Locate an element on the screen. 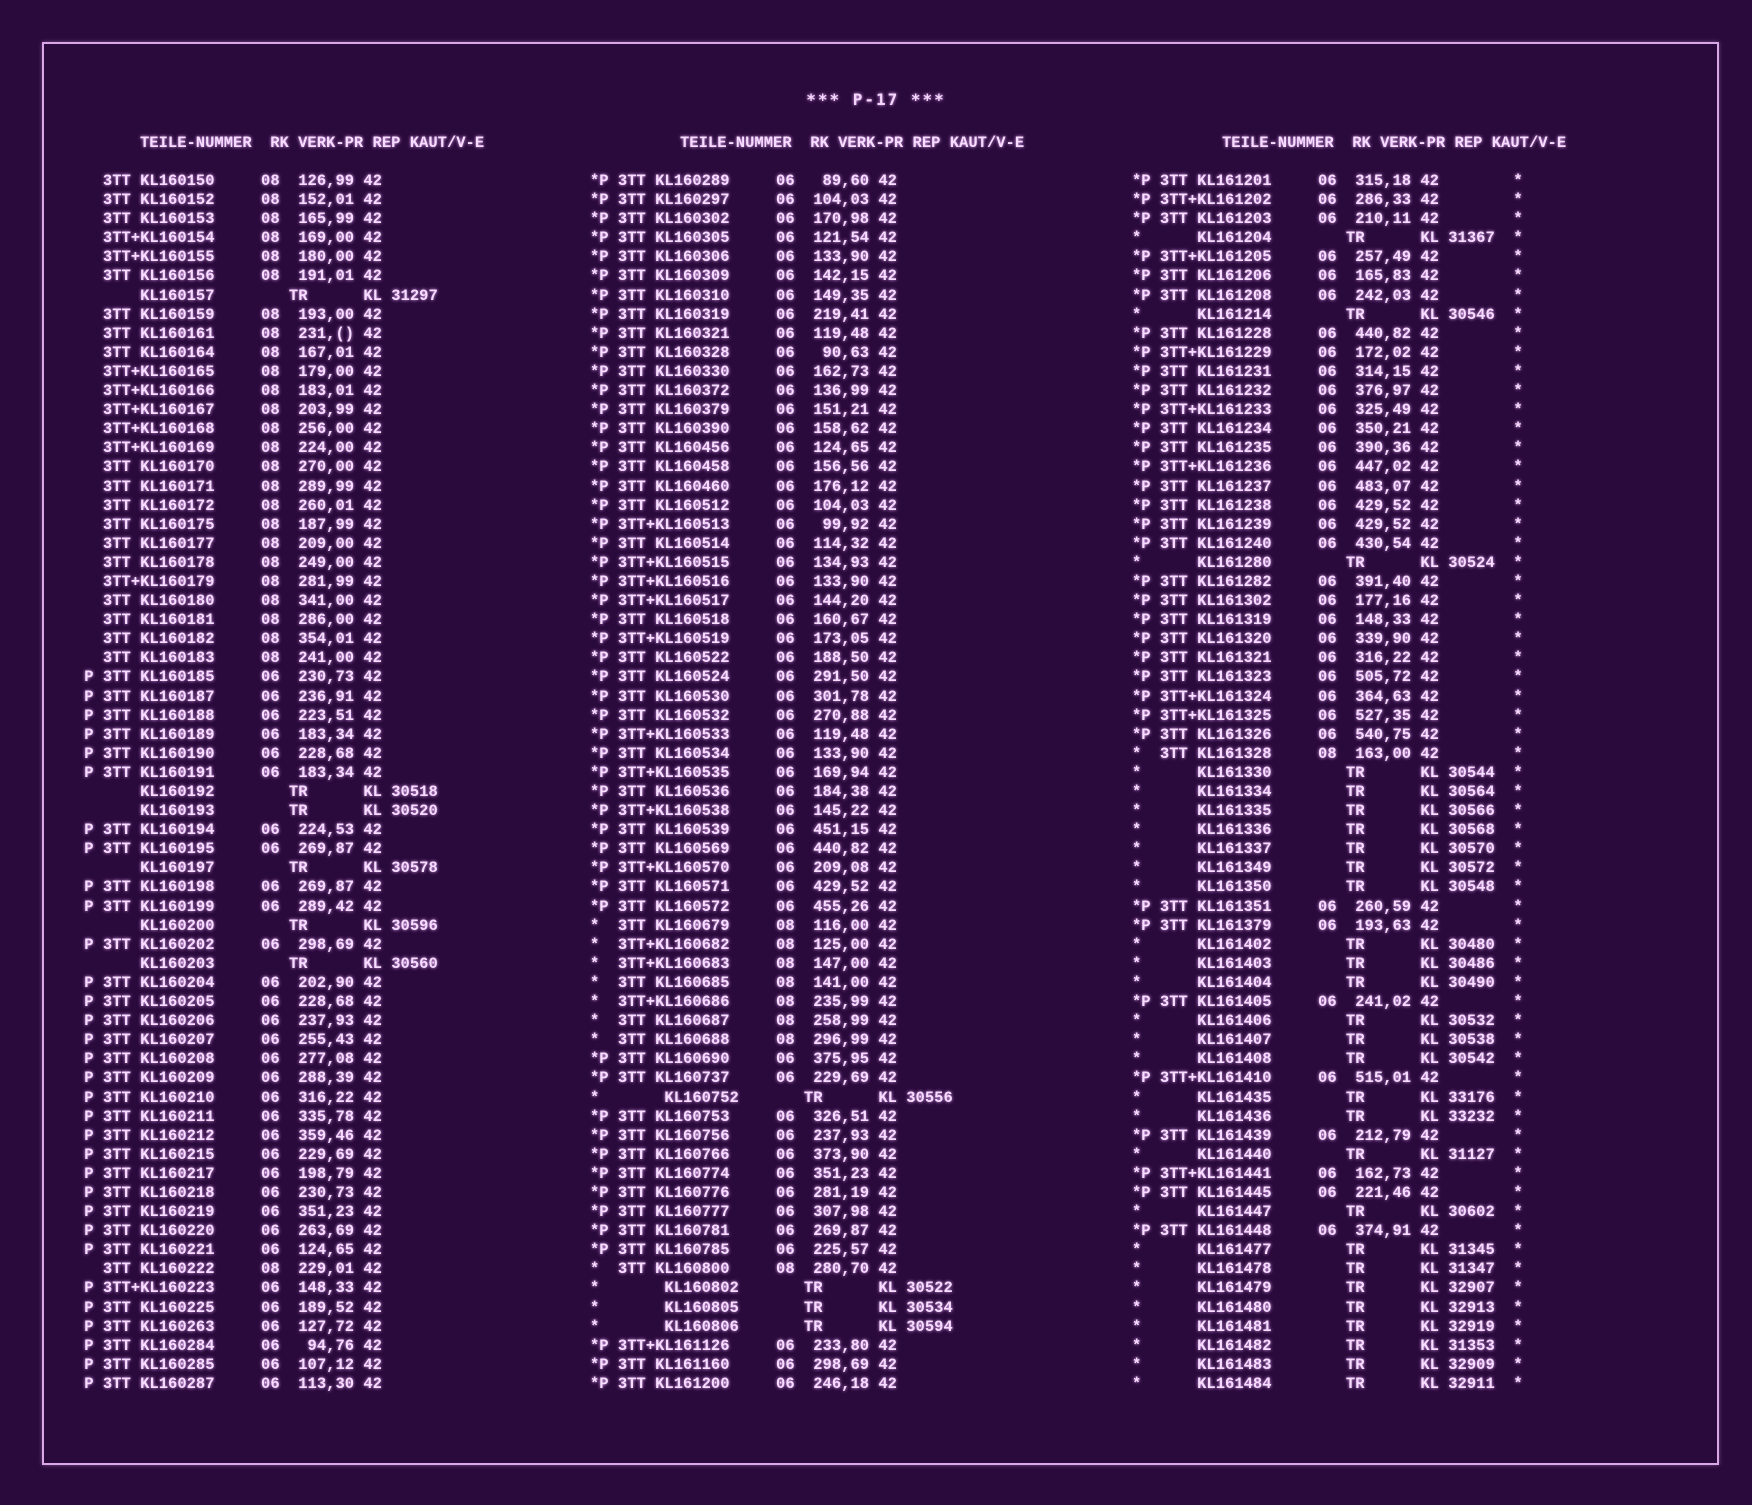 This screenshot has height=1505, width=1752. table-row: 3TT KL160180 08 341,00 42 is located at coordinates (228, 601).